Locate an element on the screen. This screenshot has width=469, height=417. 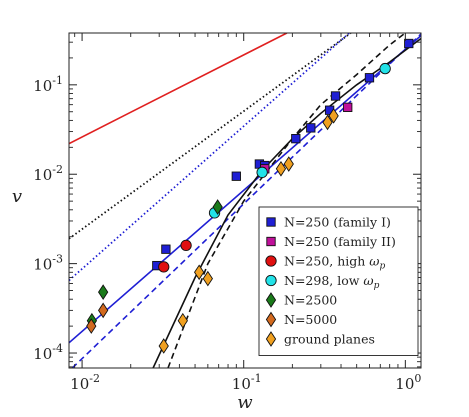
y-axis-label: v is located at coordinates (17, 196).